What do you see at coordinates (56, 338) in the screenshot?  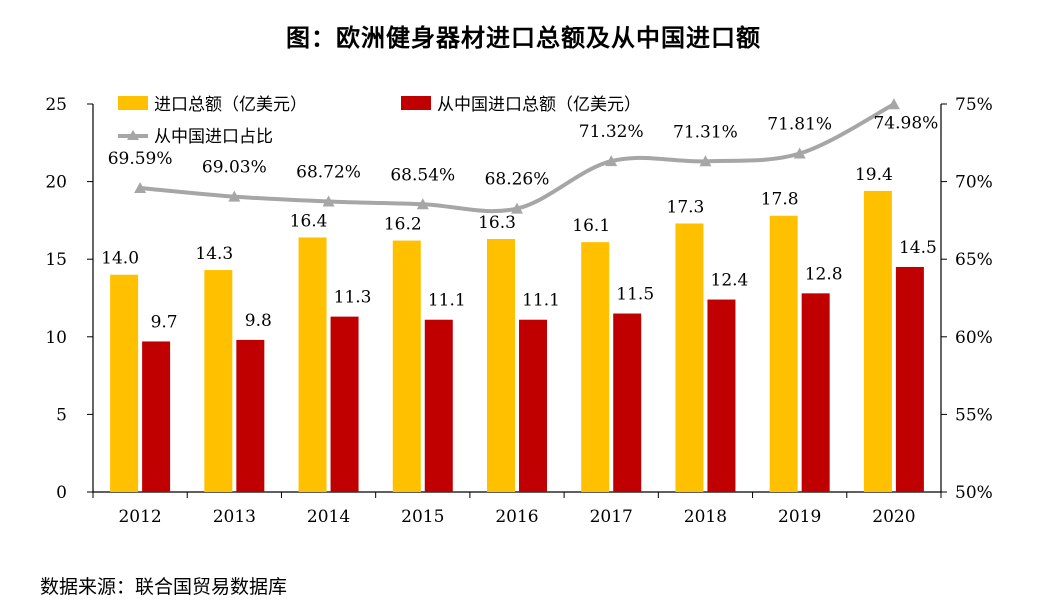 I see `y-tick-label: 10` at bounding box center [56, 338].